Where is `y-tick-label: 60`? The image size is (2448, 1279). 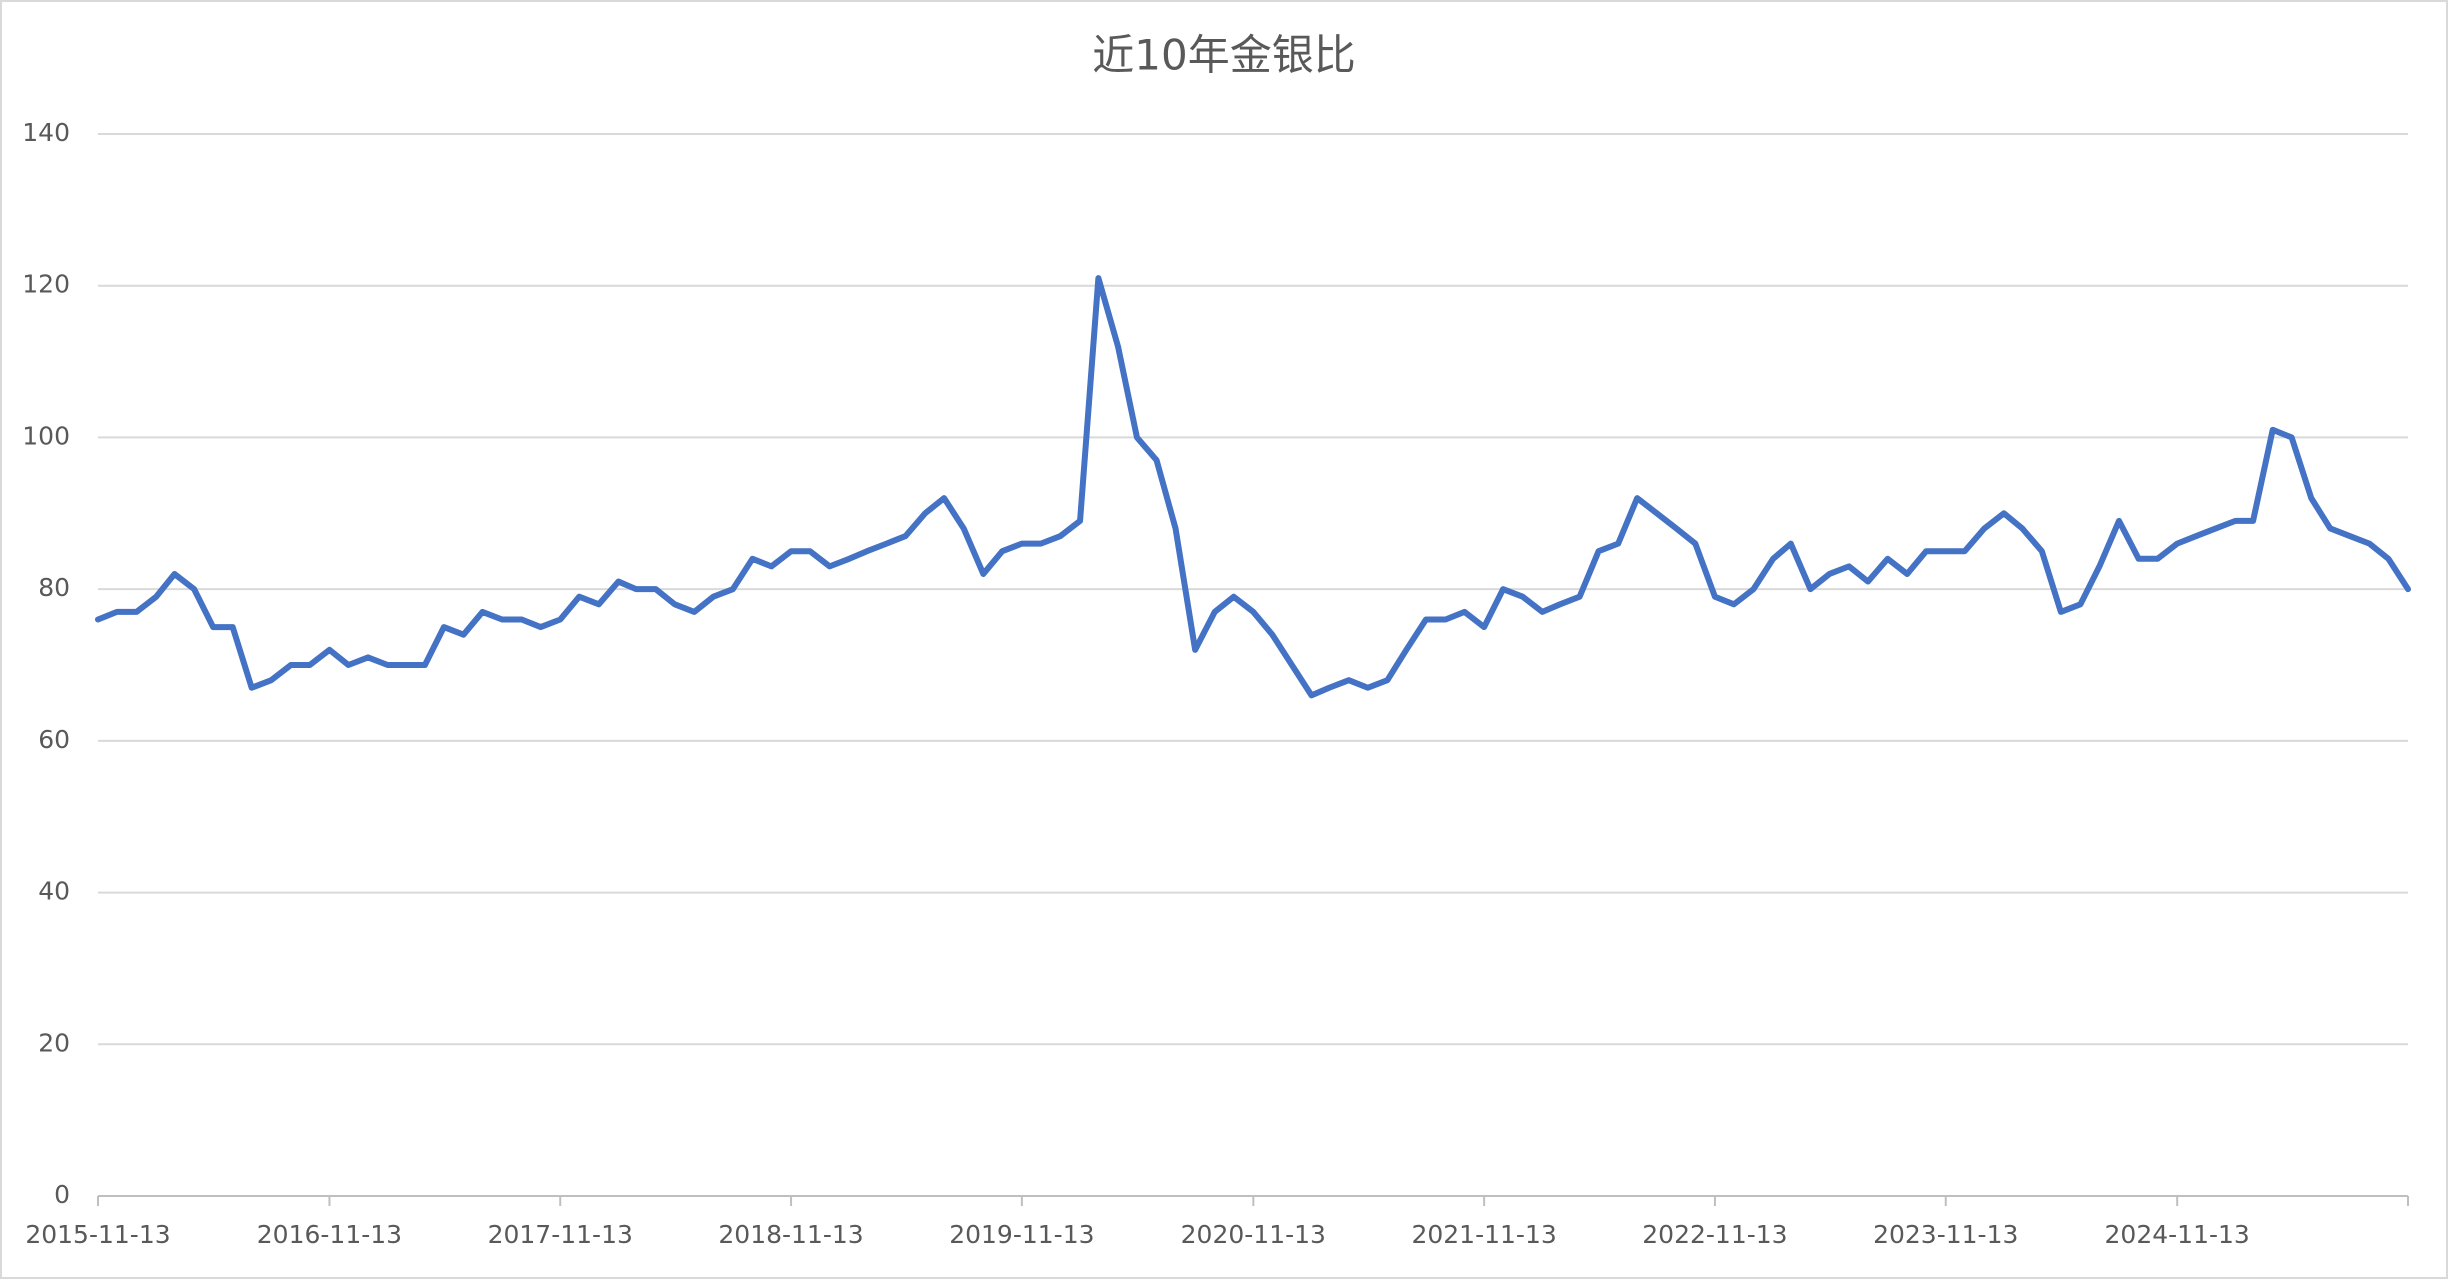 y-tick-label: 60 is located at coordinates (54, 739).